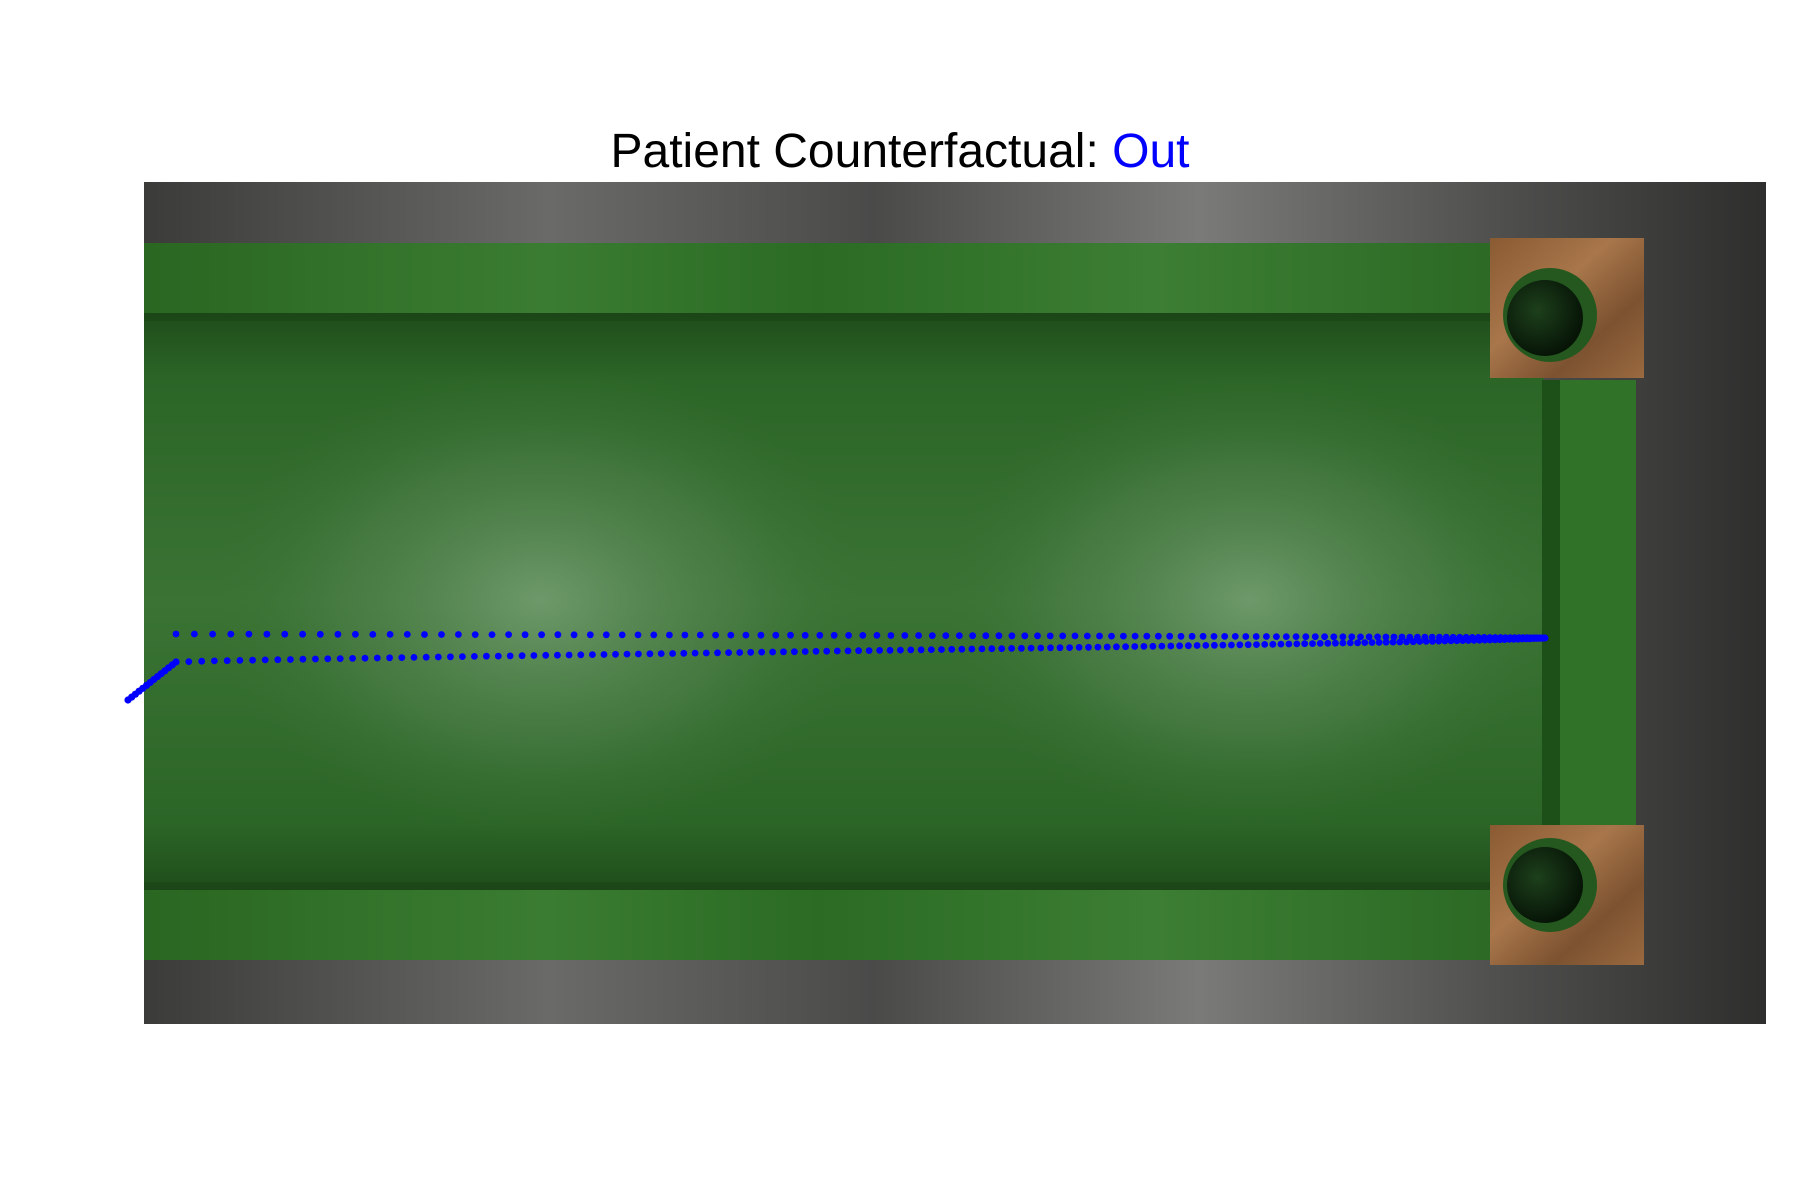 The image size is (1800, 1200). What do you see at coordinates (1250, 600) in the screenshot?
I see `felt-highlight-right` at bounding box center [1250, 600].